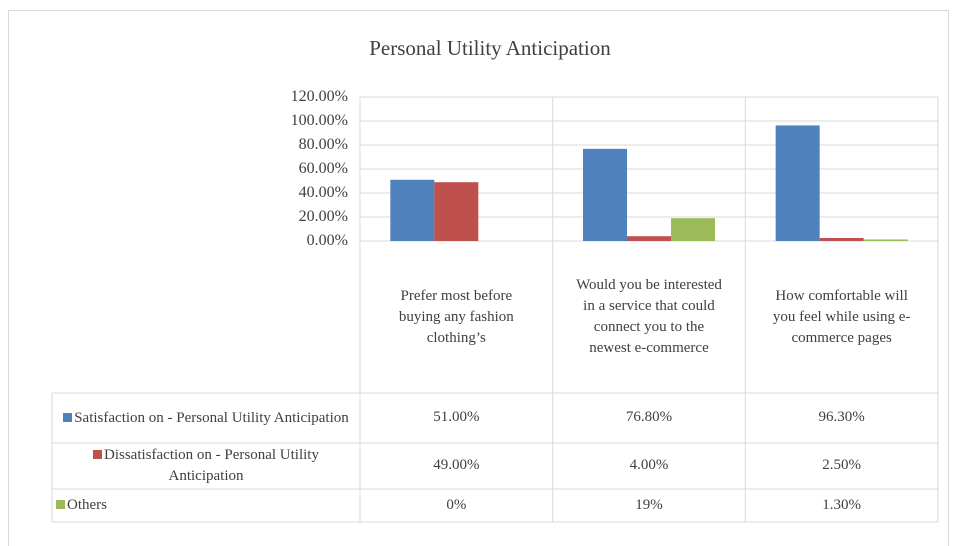 The width and height of the screenshot is (956, 546). I want to click on y-tick-label: 20.00%, so click(323, 216).